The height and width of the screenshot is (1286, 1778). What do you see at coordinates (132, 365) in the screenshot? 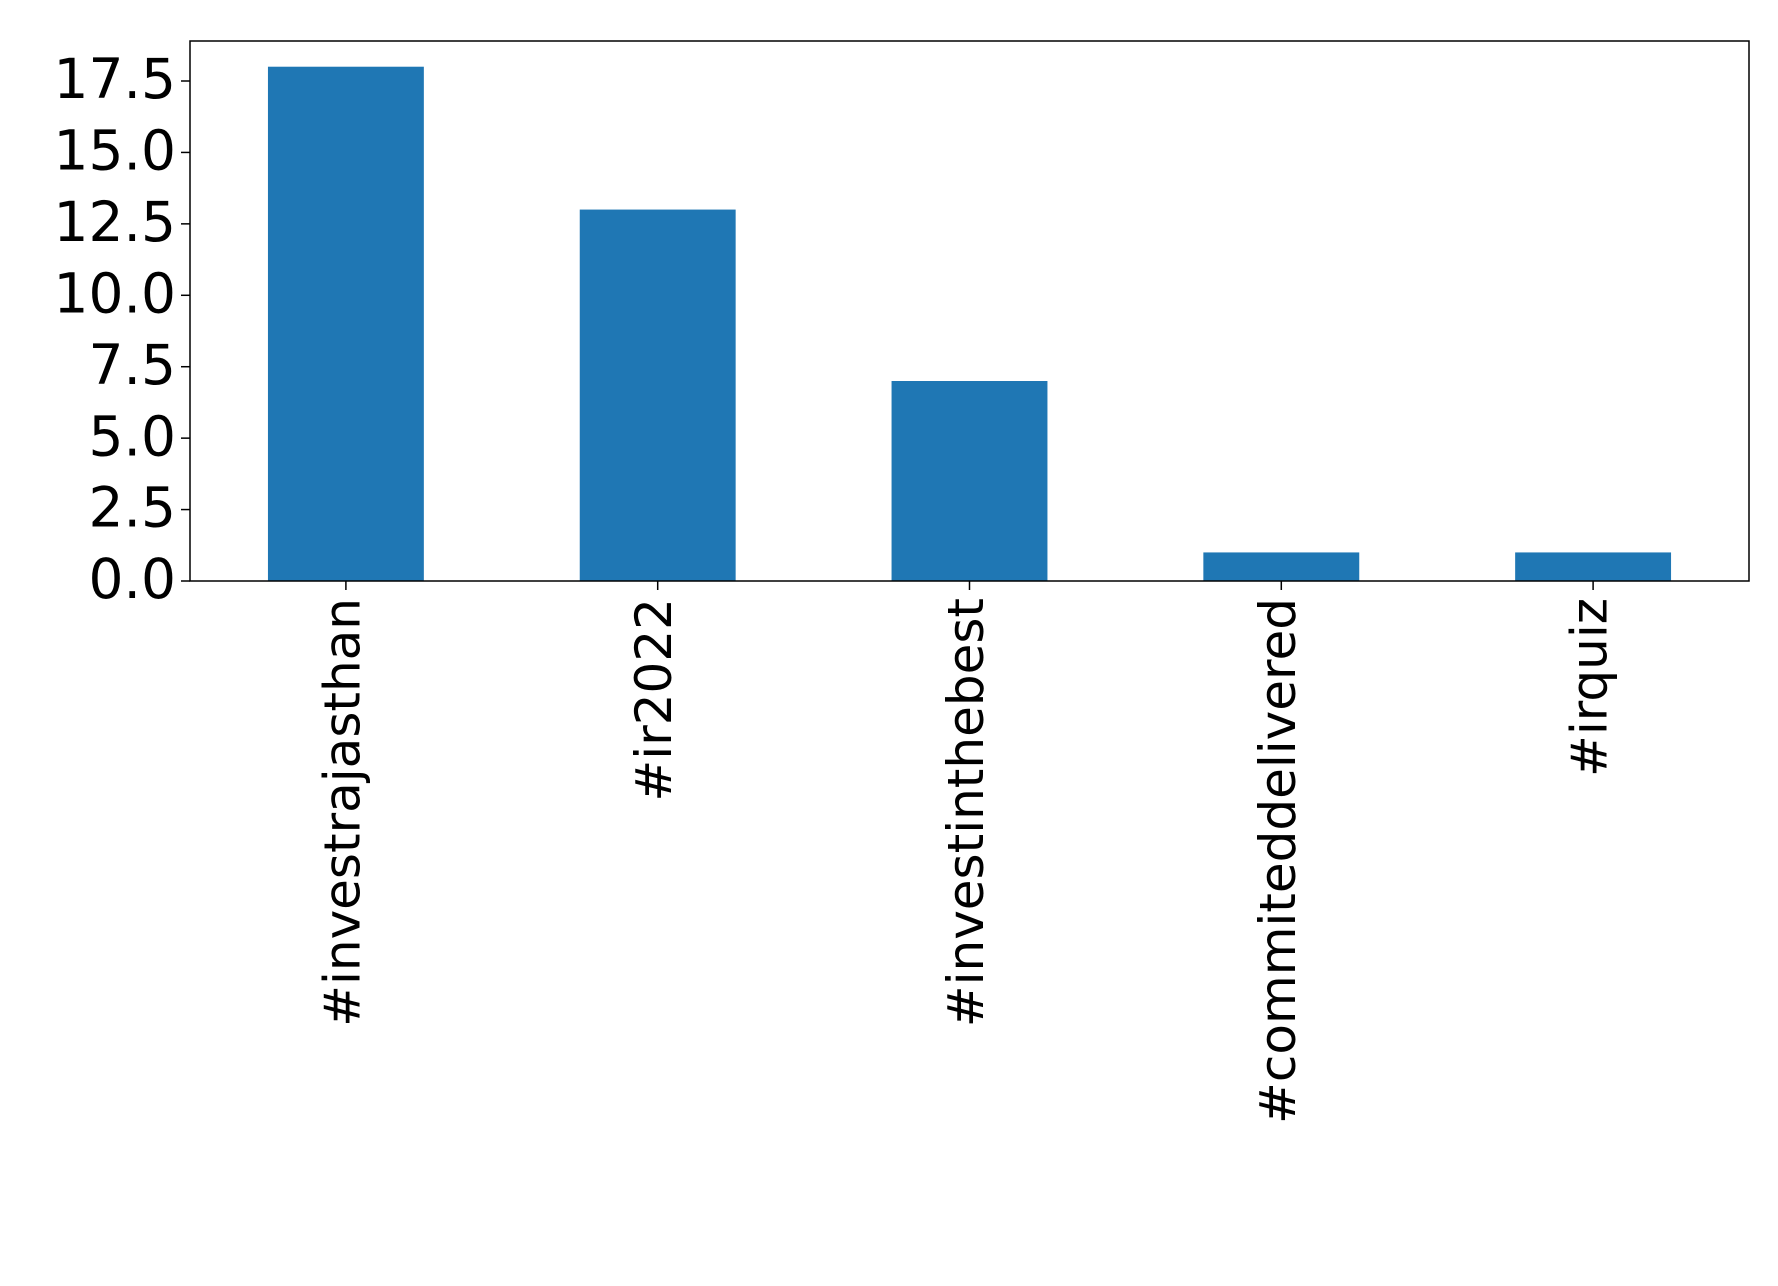
I see `y-tick-label: 7.5` at bounding box center [132, 365].